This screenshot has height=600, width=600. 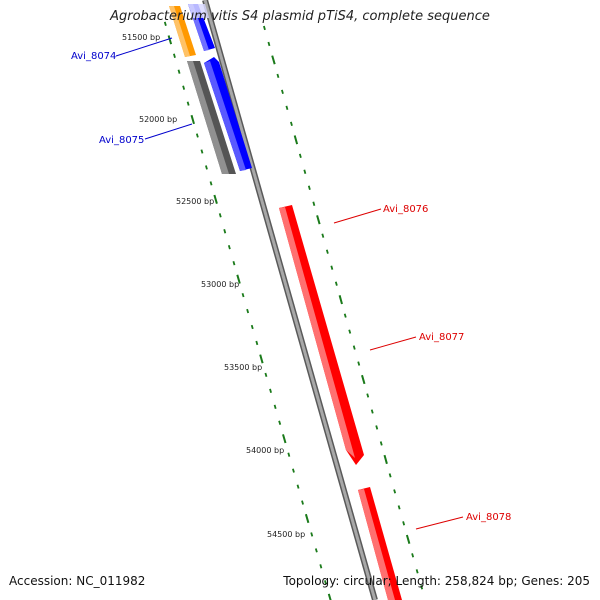 I want to click on tick-label-53500: 53500 bp, so click(x=243, y=367).